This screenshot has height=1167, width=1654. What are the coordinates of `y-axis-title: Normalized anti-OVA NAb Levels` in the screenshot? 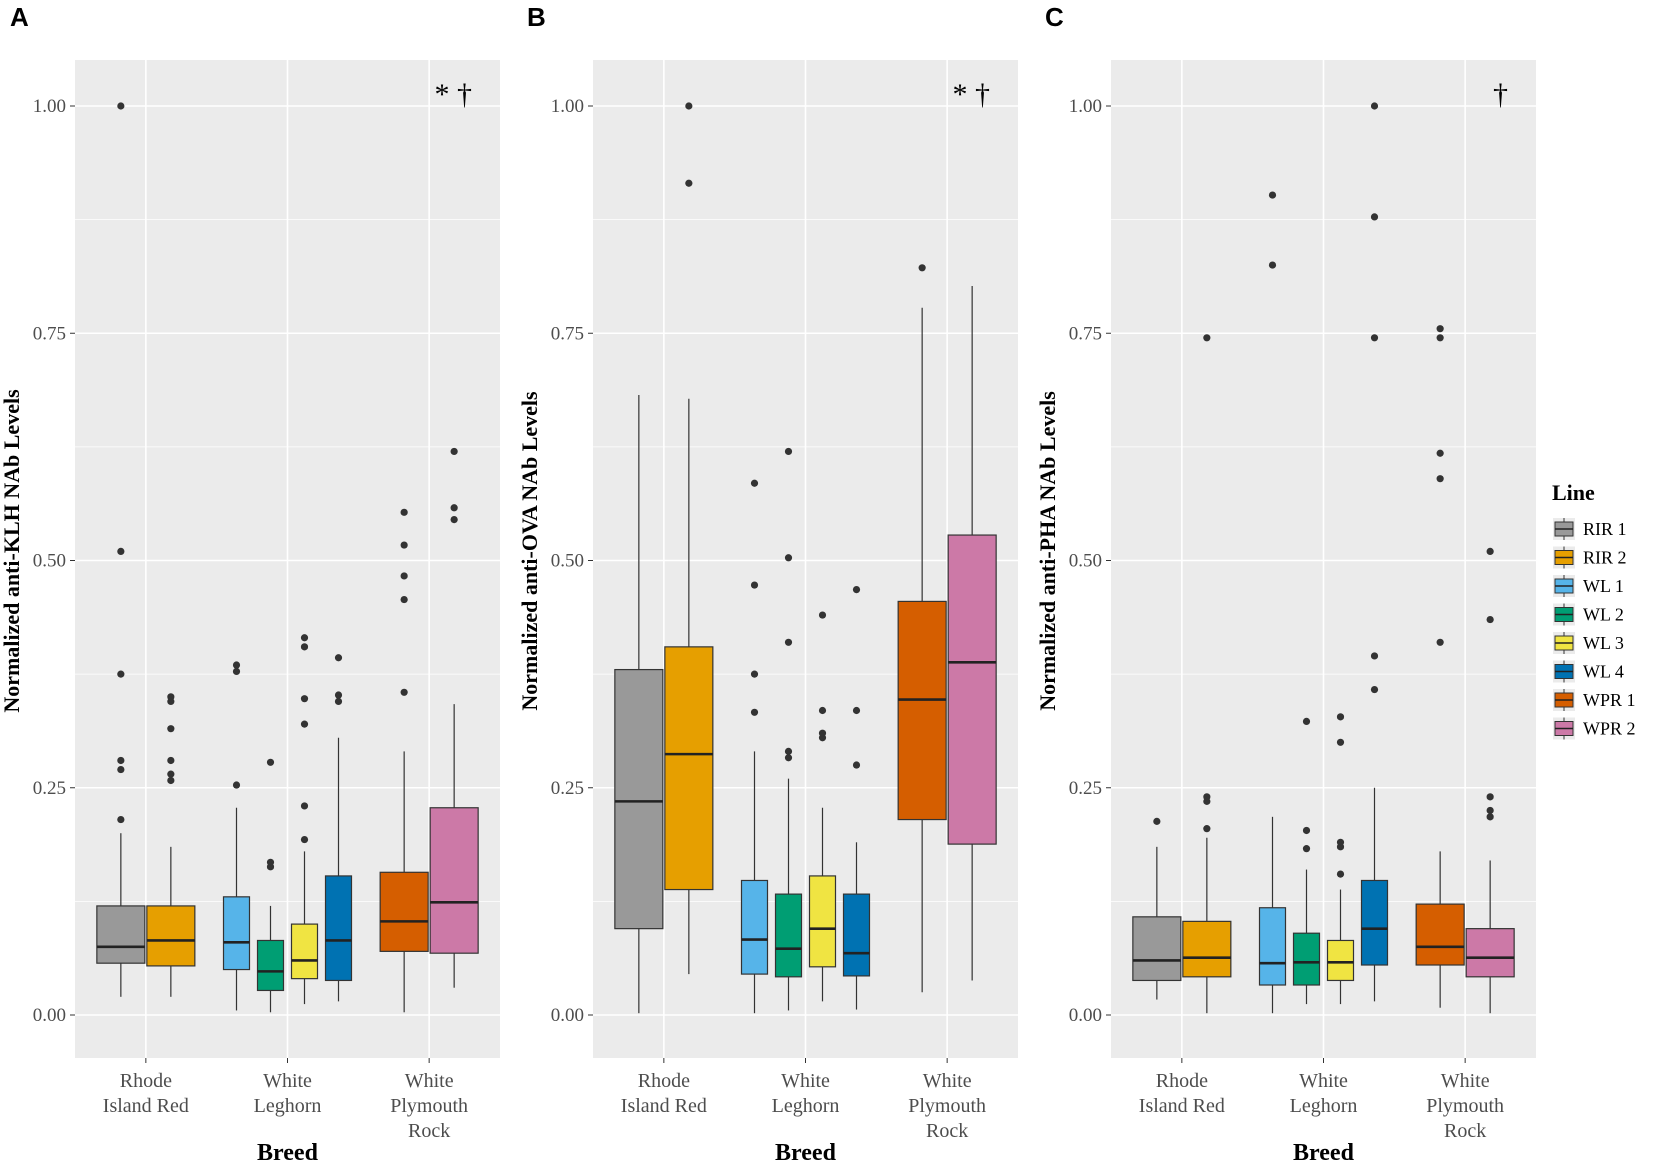 It's located at (529, 551).